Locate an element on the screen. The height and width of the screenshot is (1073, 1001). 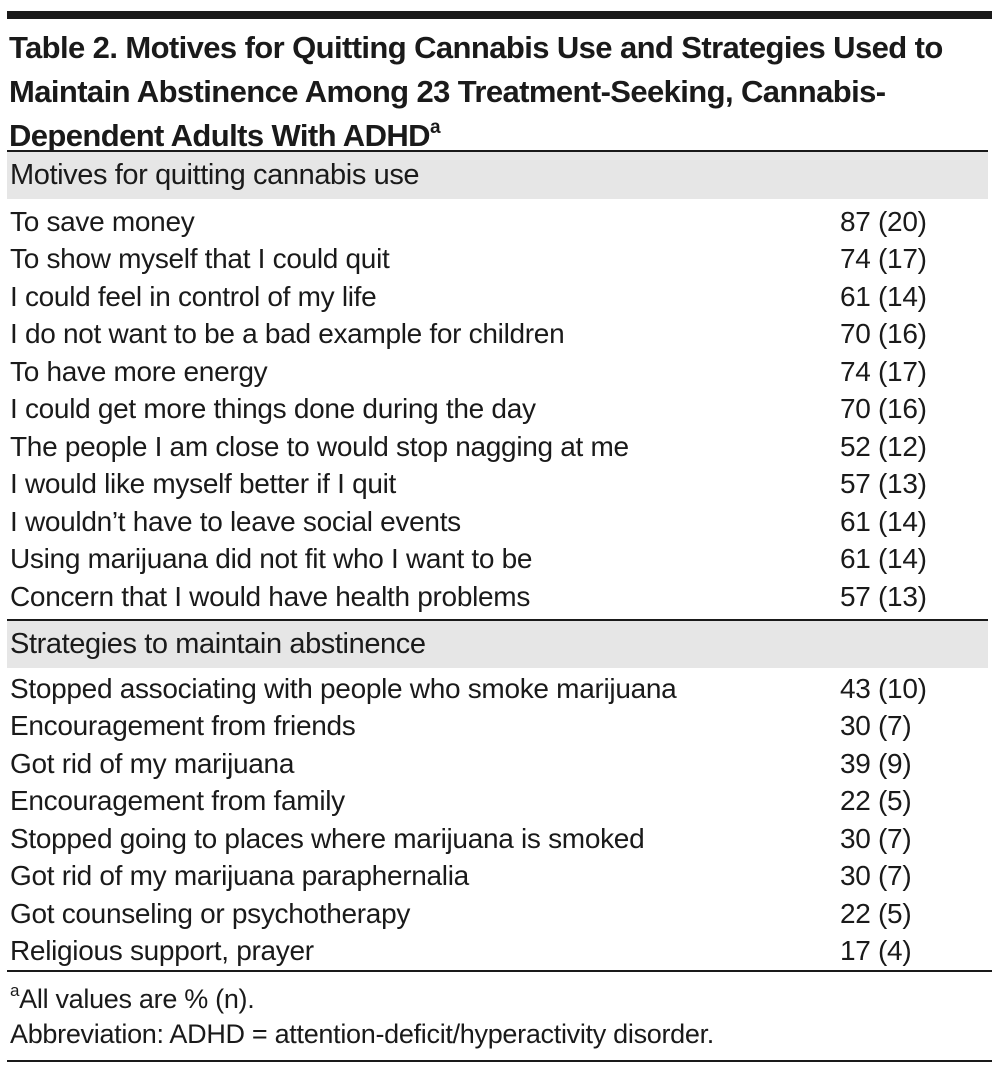
row-label: To have more energy is located at coordinates (139, 371).